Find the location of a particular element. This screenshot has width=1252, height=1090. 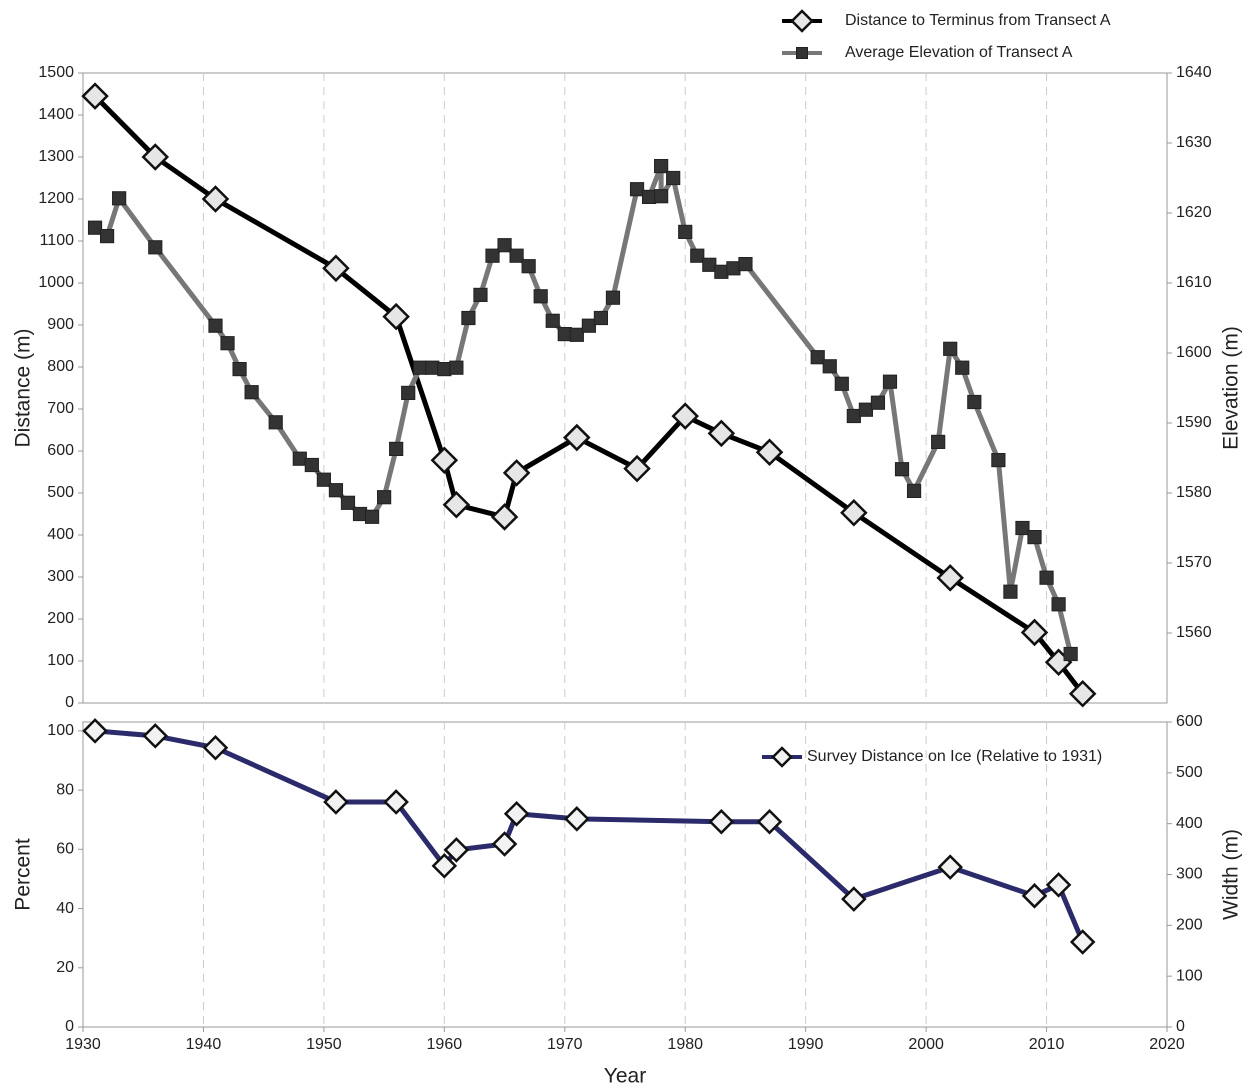

x-axis-title: Year is located at coordinates (625, 1076).